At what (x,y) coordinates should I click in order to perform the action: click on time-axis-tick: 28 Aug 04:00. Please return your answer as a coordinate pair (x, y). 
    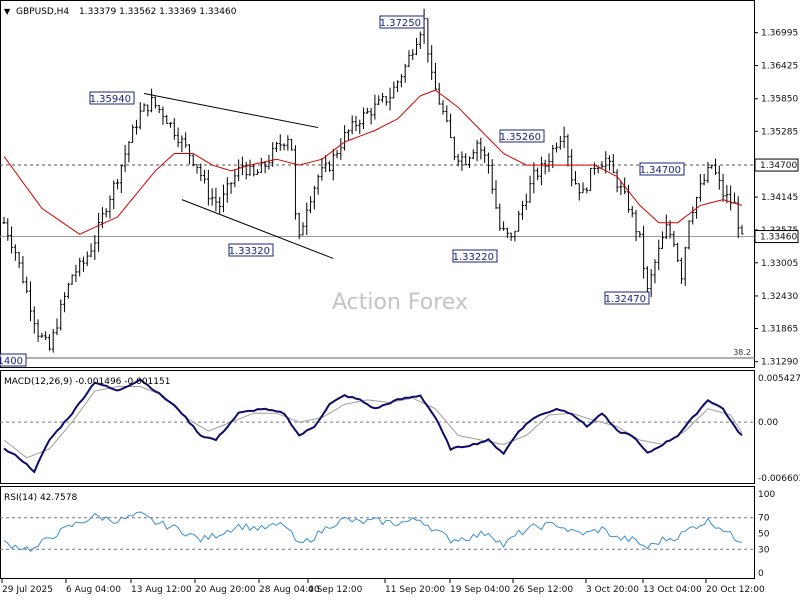
    Looking at the image, I should click on (289, 590).